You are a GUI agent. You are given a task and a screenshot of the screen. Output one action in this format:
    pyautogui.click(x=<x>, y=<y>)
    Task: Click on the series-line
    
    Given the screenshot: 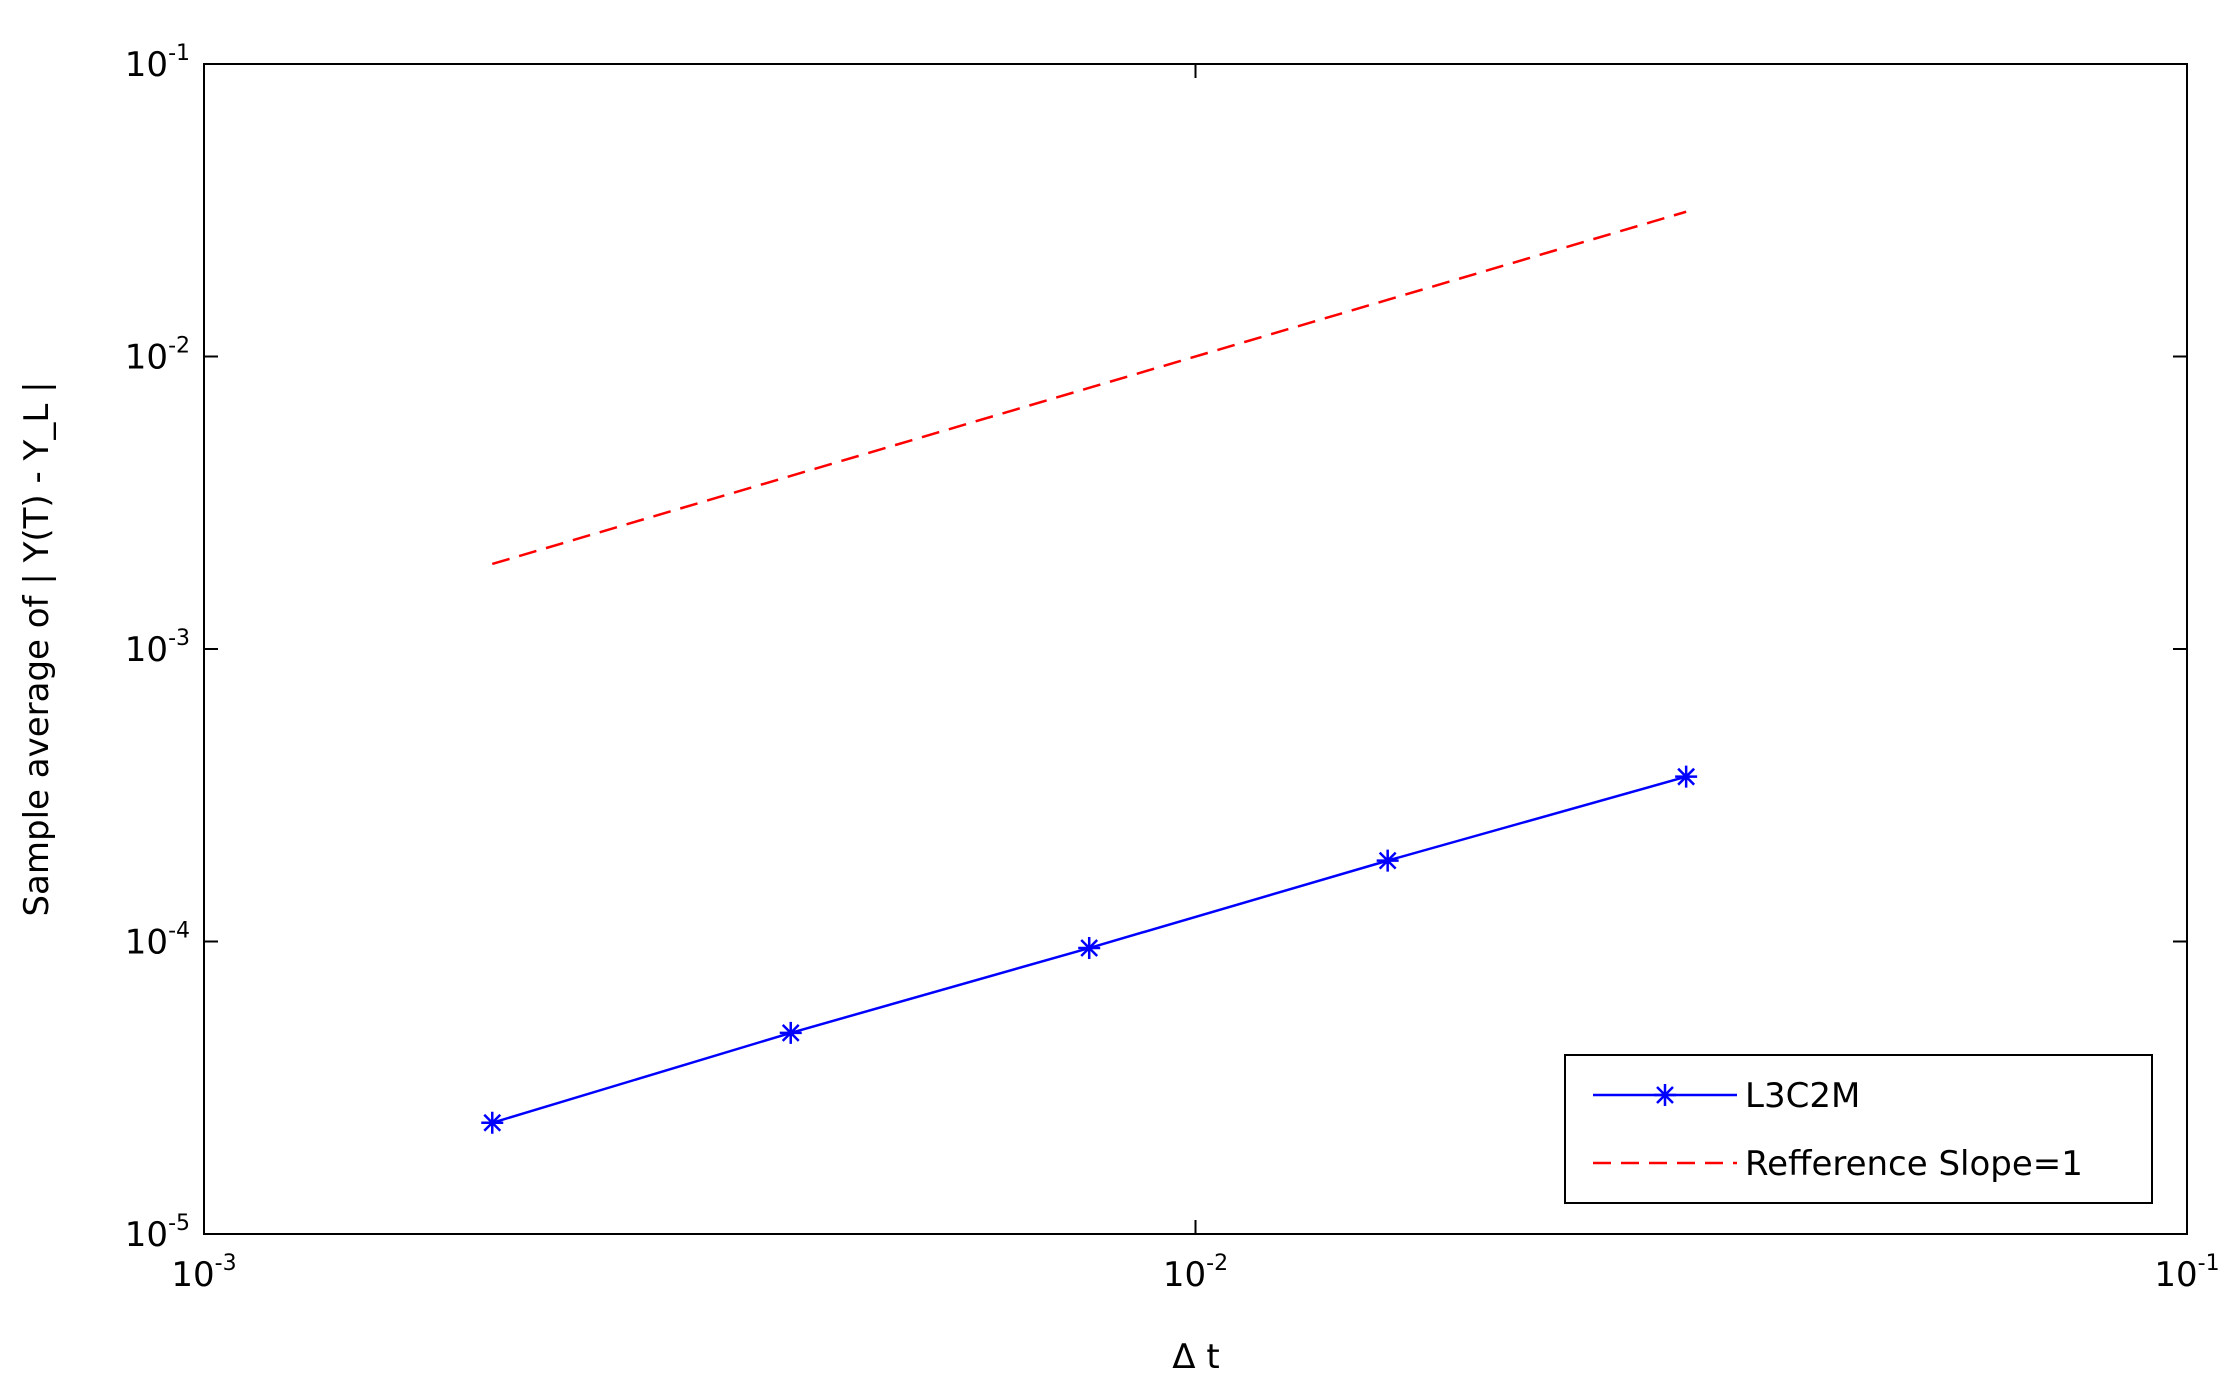 What is the action you would take?
    pyautogui.click(x=1089, y=388)
    